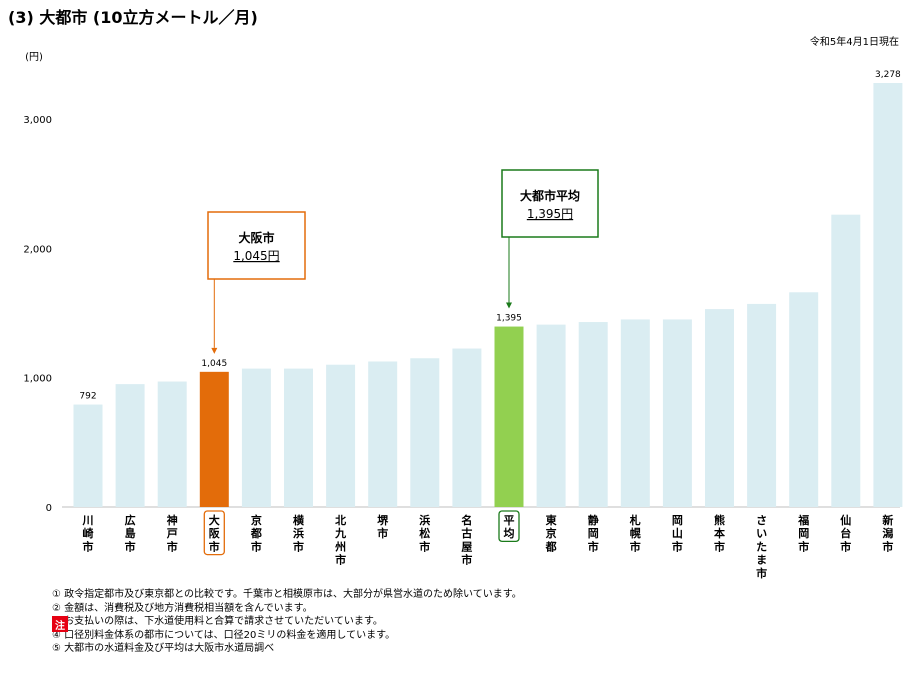 This screenshot has width=907, height=673. Describe the element at coordinates (130, 533) in the screenshot. I see `x-tick-label: 広島市` at that location.